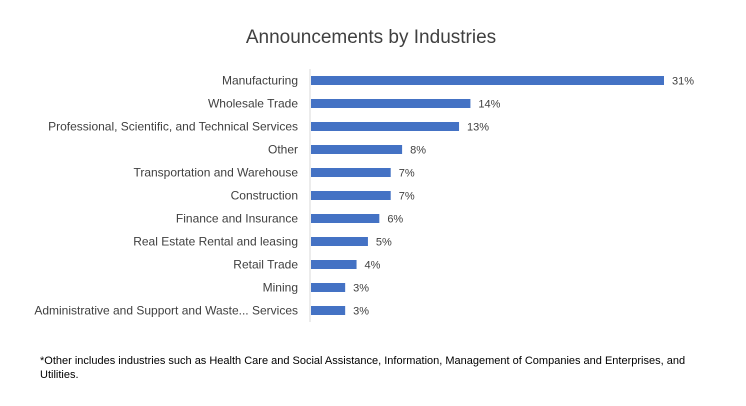  What do you see at coordinates (215, 173) in the screenshot?
I see `category-label: Transportation and Warehouse` at bounding box center [215, 173].